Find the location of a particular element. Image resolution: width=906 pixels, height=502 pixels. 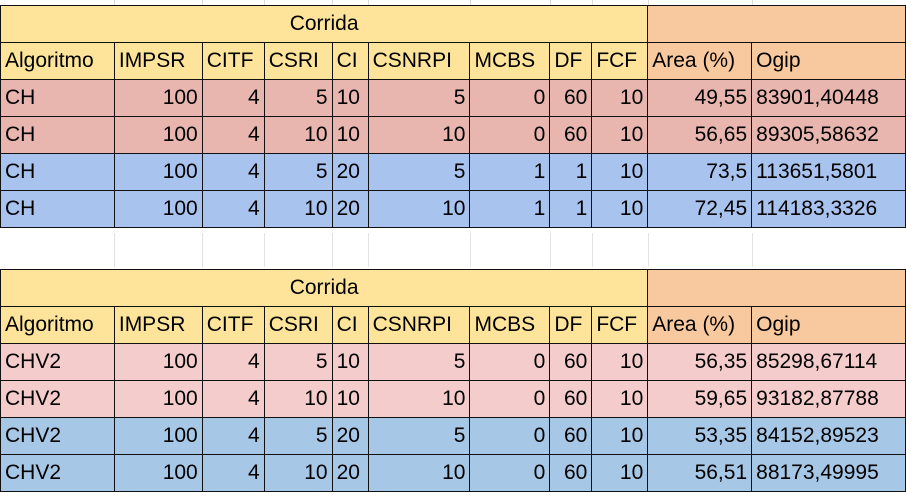

cell: 72,45 is located at coordinates (700, 209).